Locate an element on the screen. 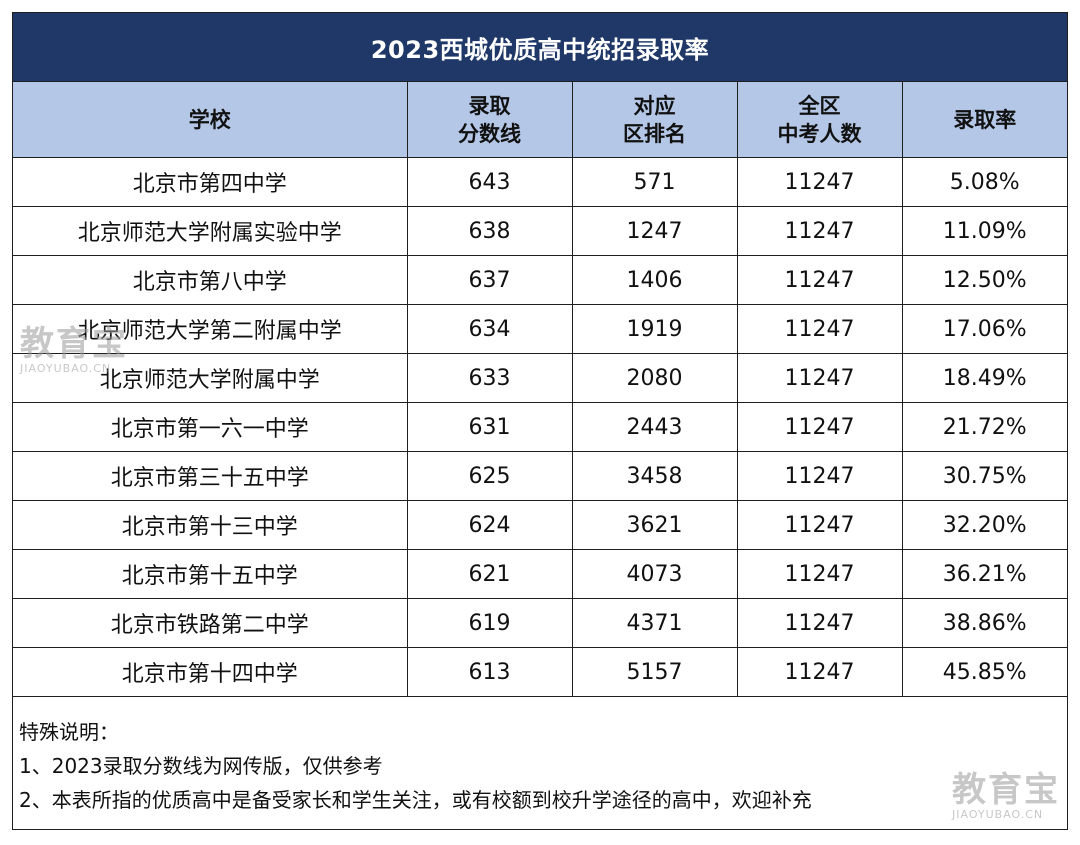  table-row: 北京市第八中学 637 1406 11247 12.50% is located at coordinates (540, 280).